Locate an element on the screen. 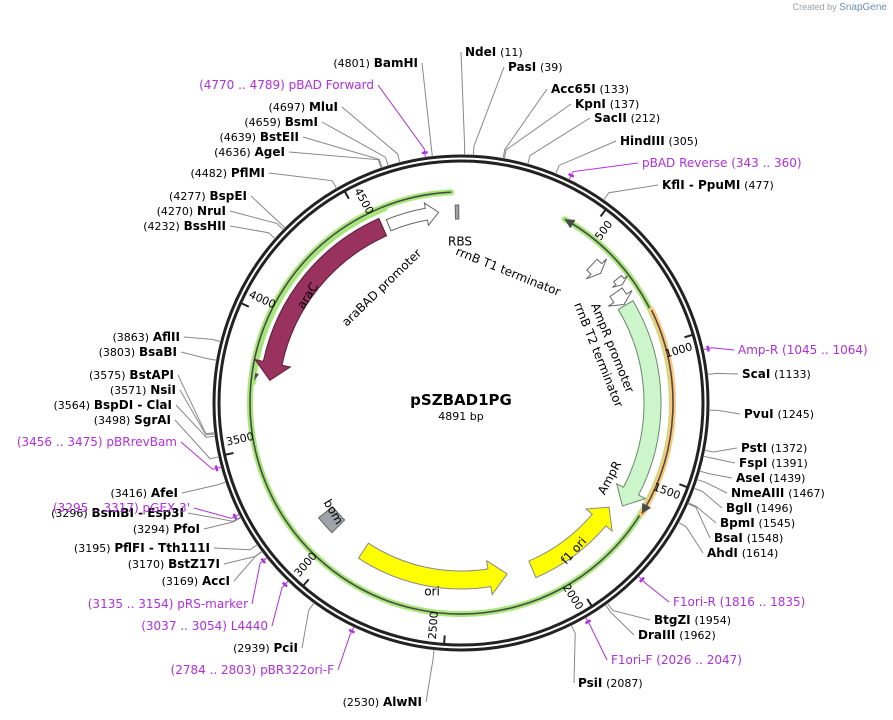 This screenshot has height=720, width=893. restriction-site: (4801) BamHI is located at coordinates (383, 106).